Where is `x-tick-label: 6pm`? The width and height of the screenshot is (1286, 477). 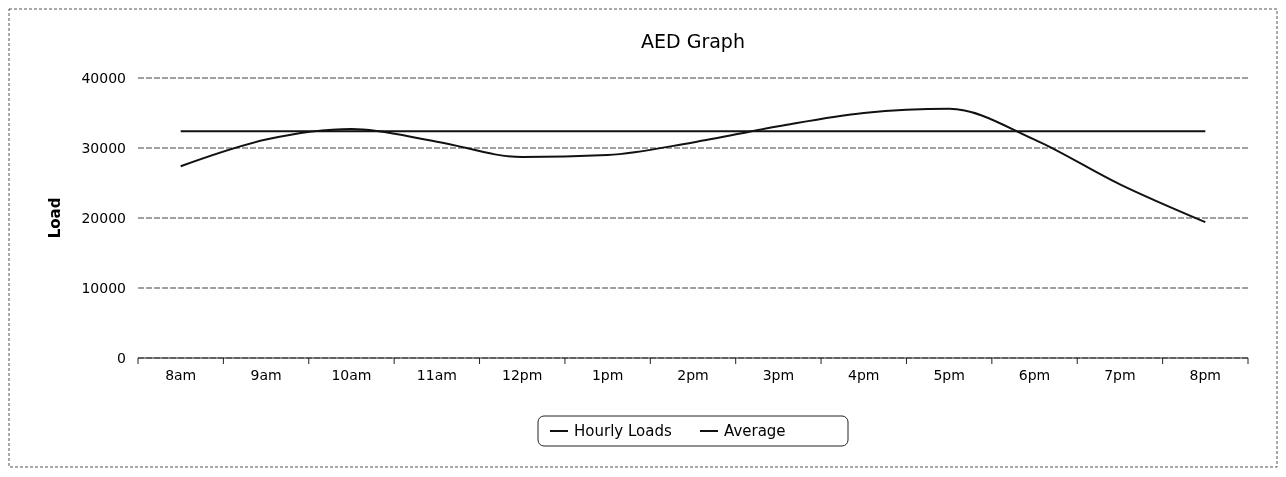
x-tick-label: 6pm is located at coordinates (1034, 375).